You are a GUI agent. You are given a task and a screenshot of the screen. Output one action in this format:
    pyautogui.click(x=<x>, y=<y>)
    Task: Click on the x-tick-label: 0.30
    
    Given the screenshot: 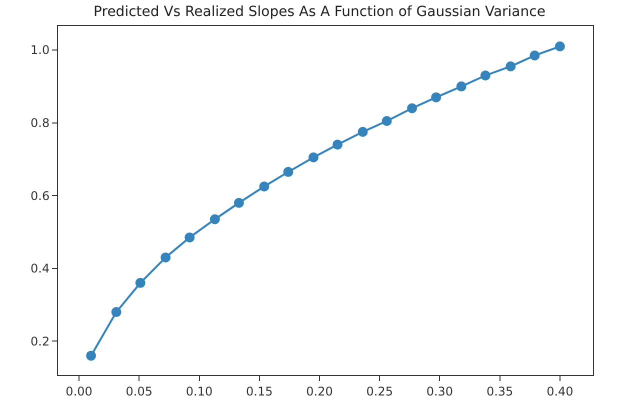 What is the action you would take?
    pyautogui.click(x=440, y=391)
    